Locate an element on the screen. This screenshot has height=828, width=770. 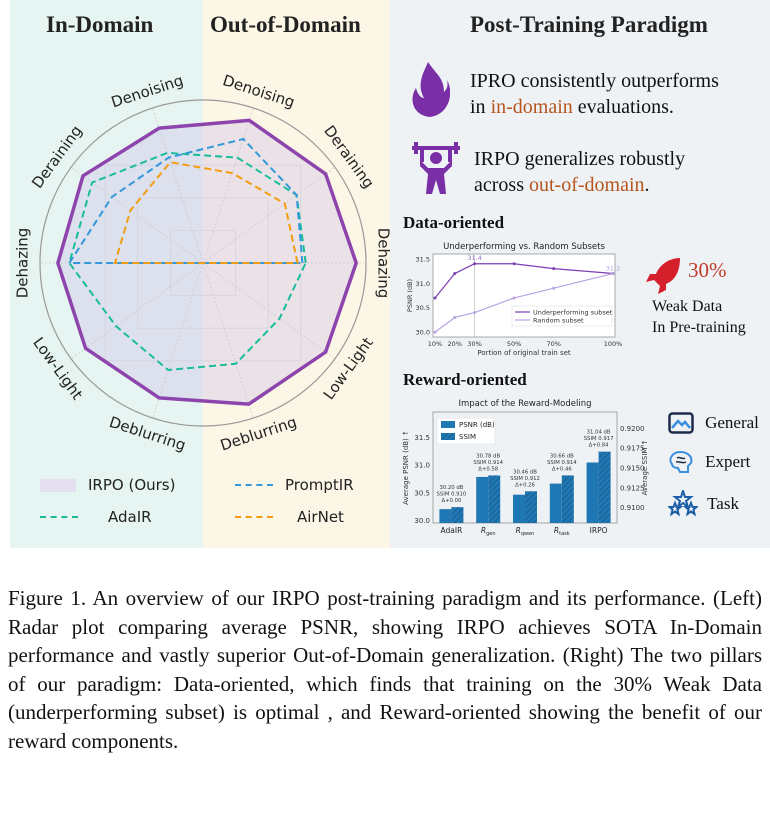
bar-annotation: 30.78 dB is located at coordinates (488, 456).